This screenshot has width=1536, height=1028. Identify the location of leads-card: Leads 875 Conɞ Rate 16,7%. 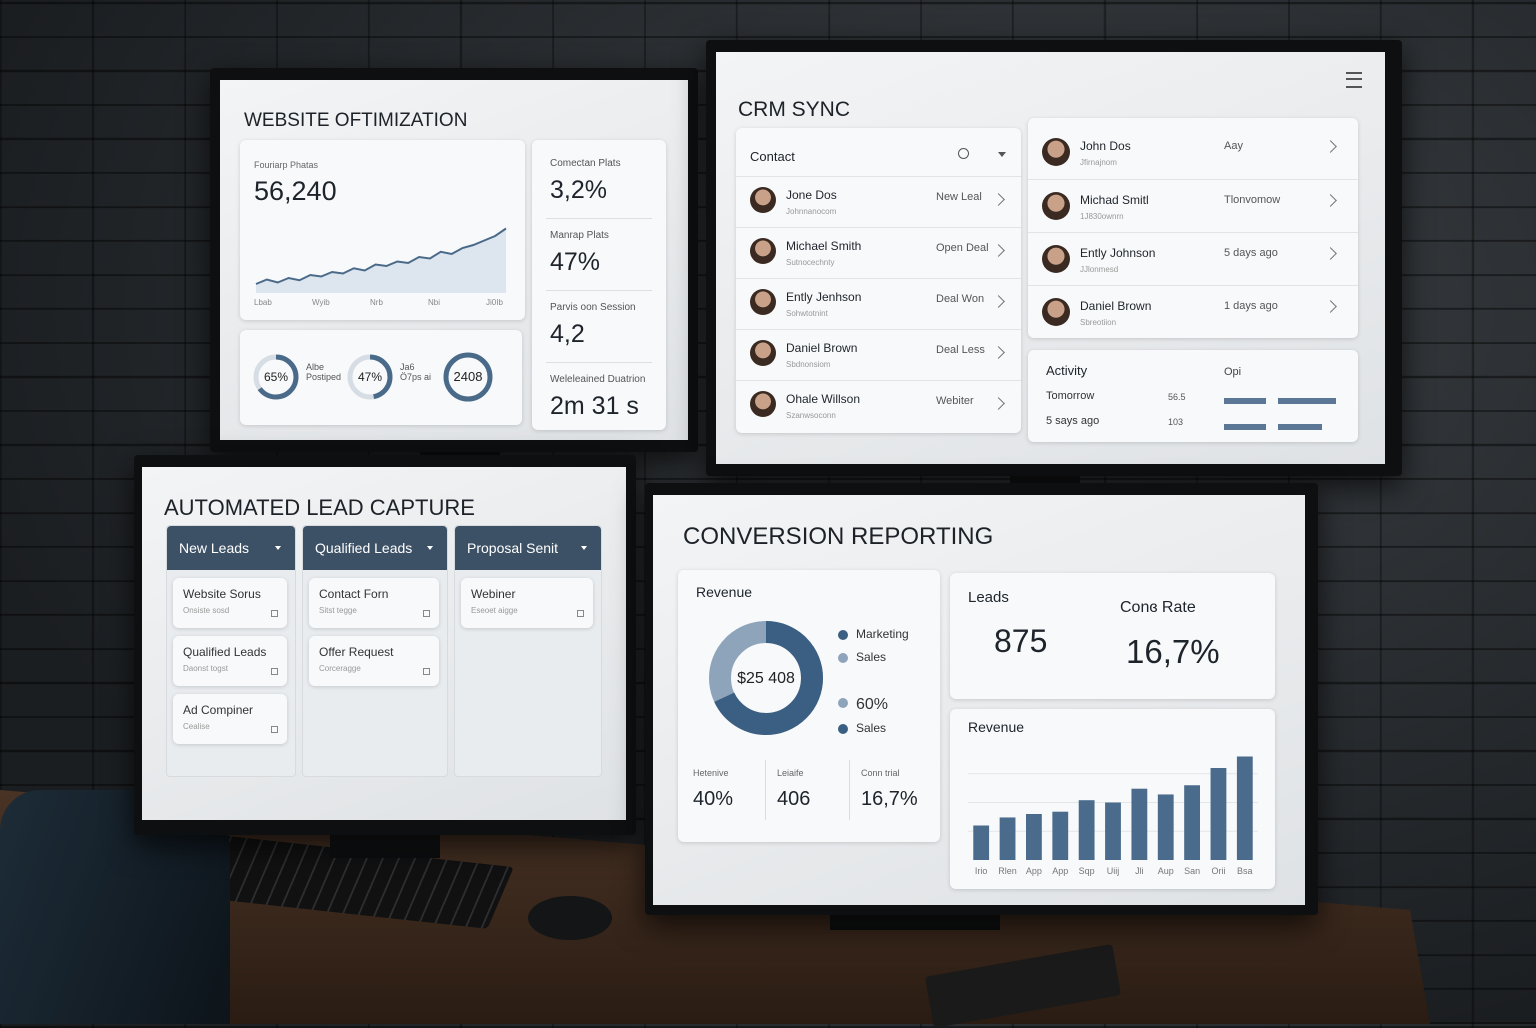
(1112, 636).